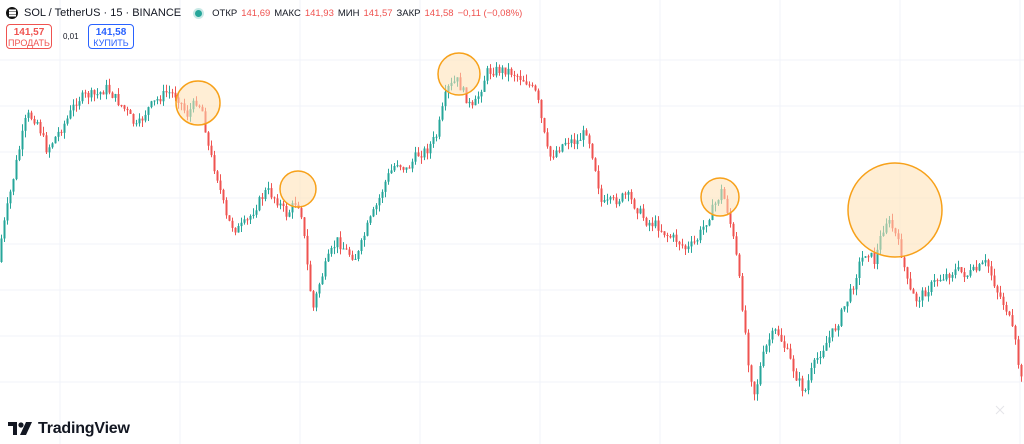 This screenshot has width=1024, height=444. Describe the element at coordinates (199, 13) in the screenshot. I see `market-status-icon` at that location.